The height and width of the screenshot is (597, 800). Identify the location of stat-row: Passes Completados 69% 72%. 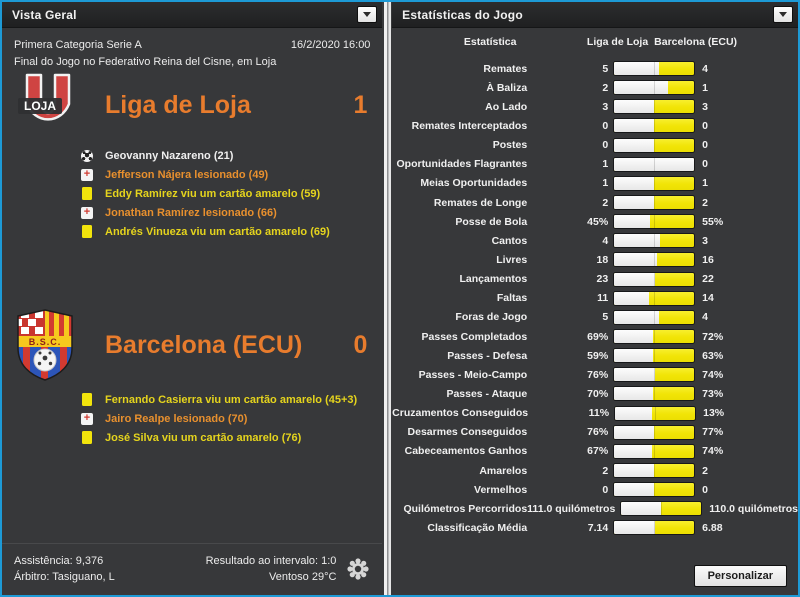
(595, 336).